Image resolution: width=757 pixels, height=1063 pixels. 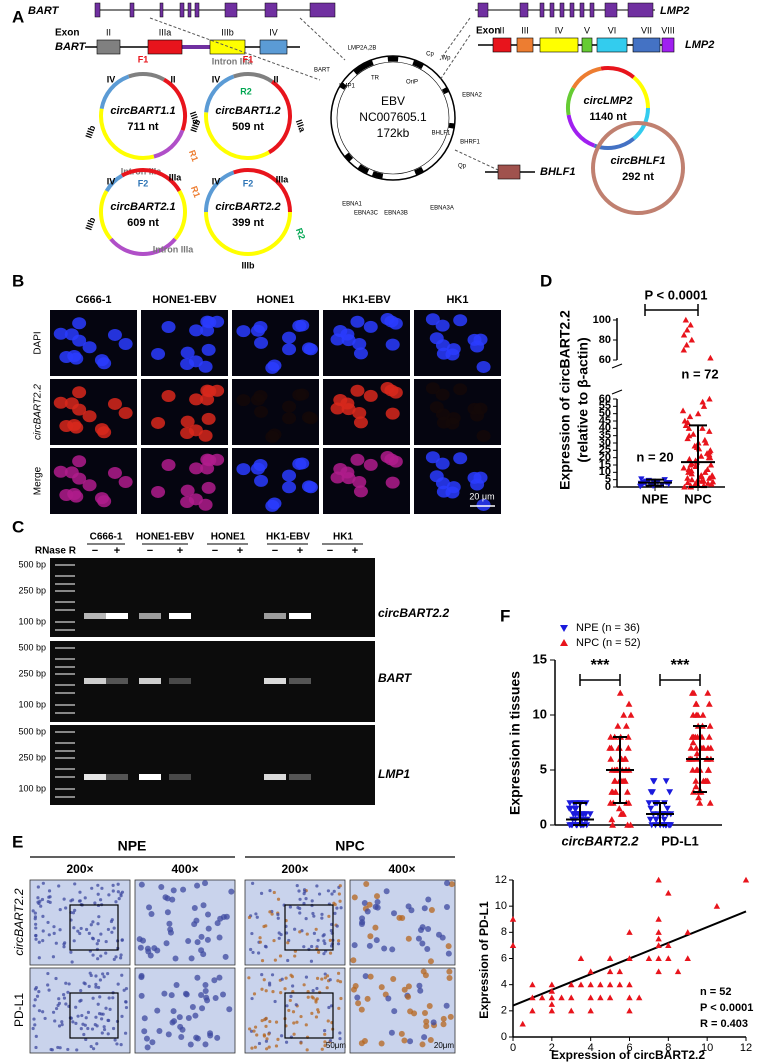 I want to click on legend-marker, so click(x=564, y=628).